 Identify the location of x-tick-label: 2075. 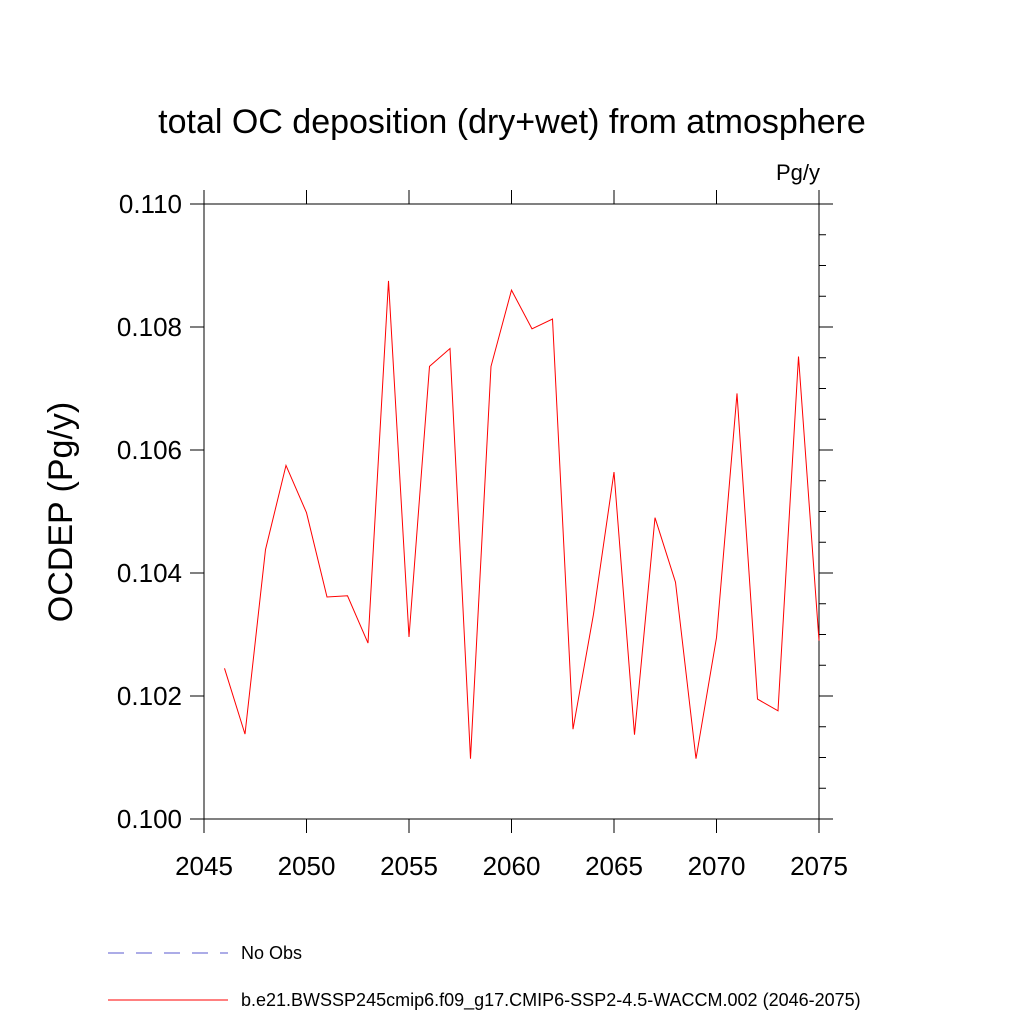
(819, 866).